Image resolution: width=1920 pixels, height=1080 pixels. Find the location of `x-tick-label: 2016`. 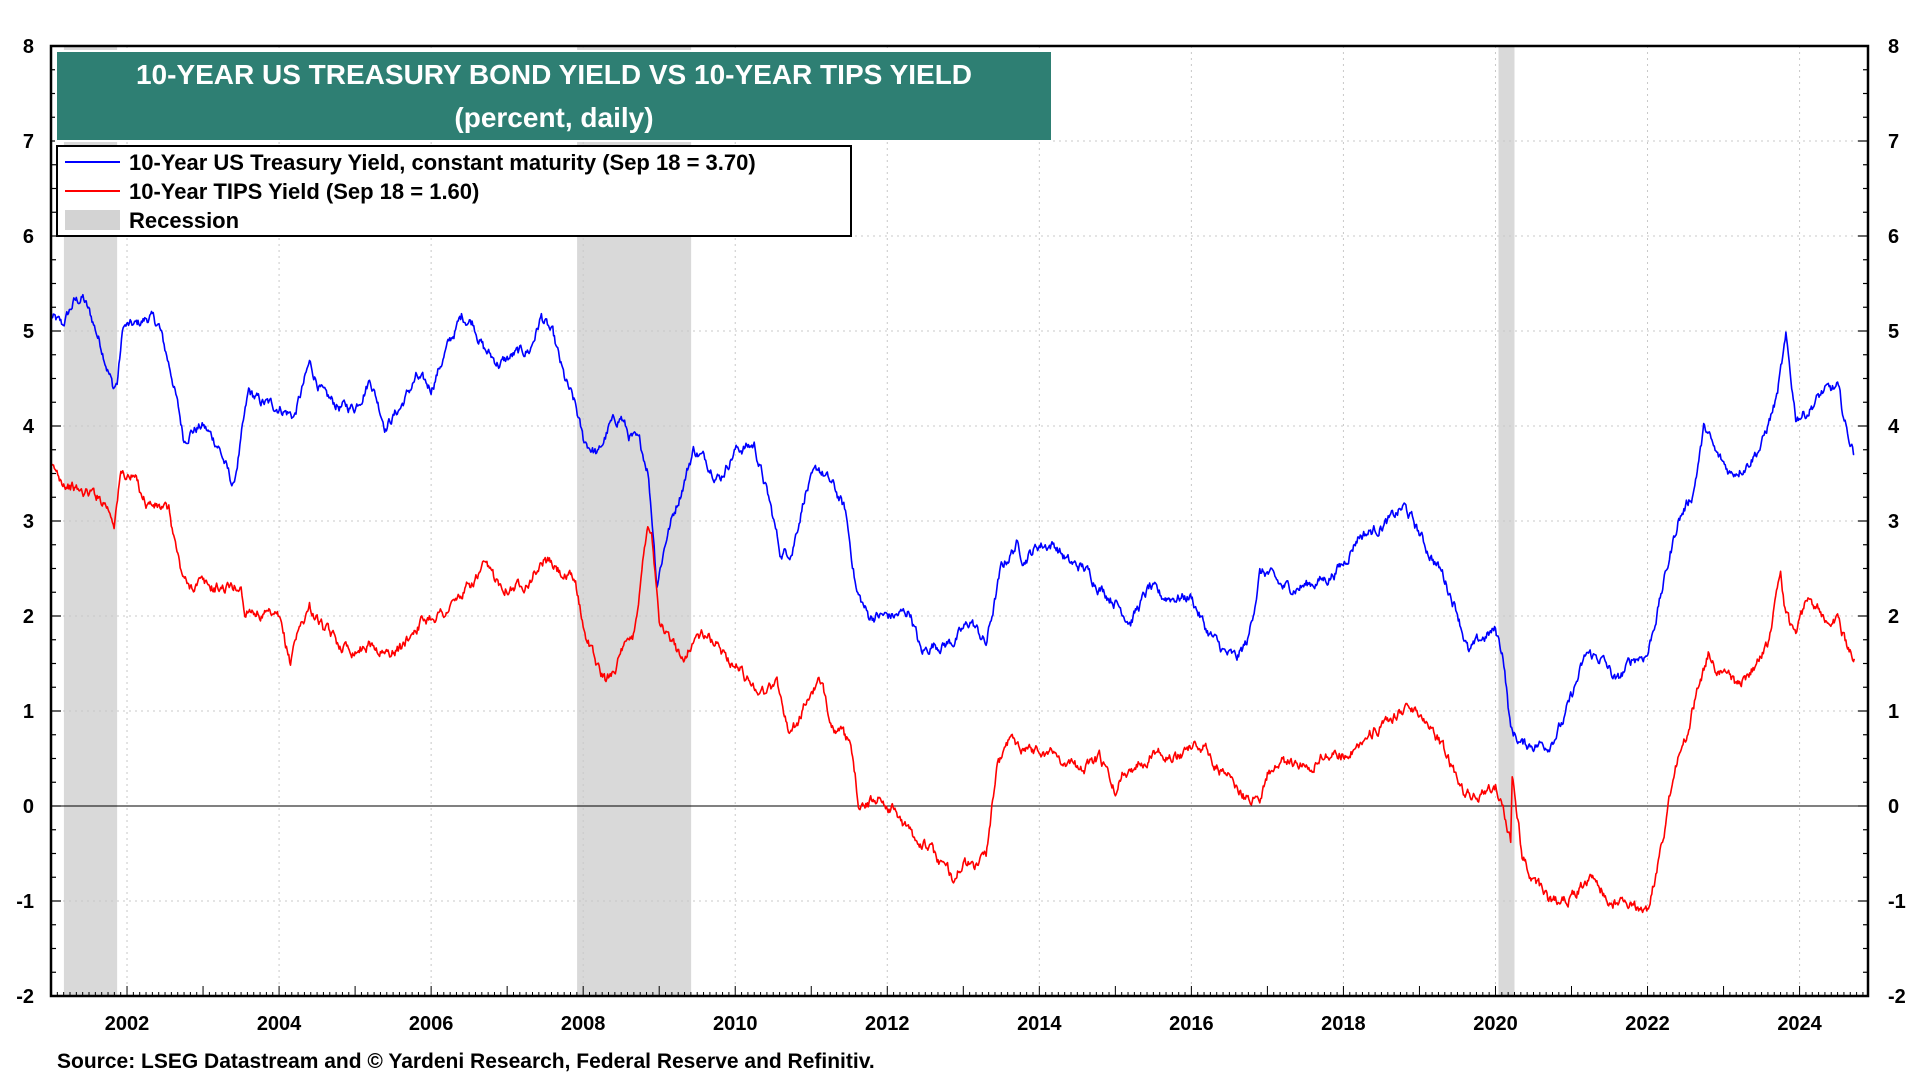

x-tick-label: 2016 is located at coordinates (1191, 1024).